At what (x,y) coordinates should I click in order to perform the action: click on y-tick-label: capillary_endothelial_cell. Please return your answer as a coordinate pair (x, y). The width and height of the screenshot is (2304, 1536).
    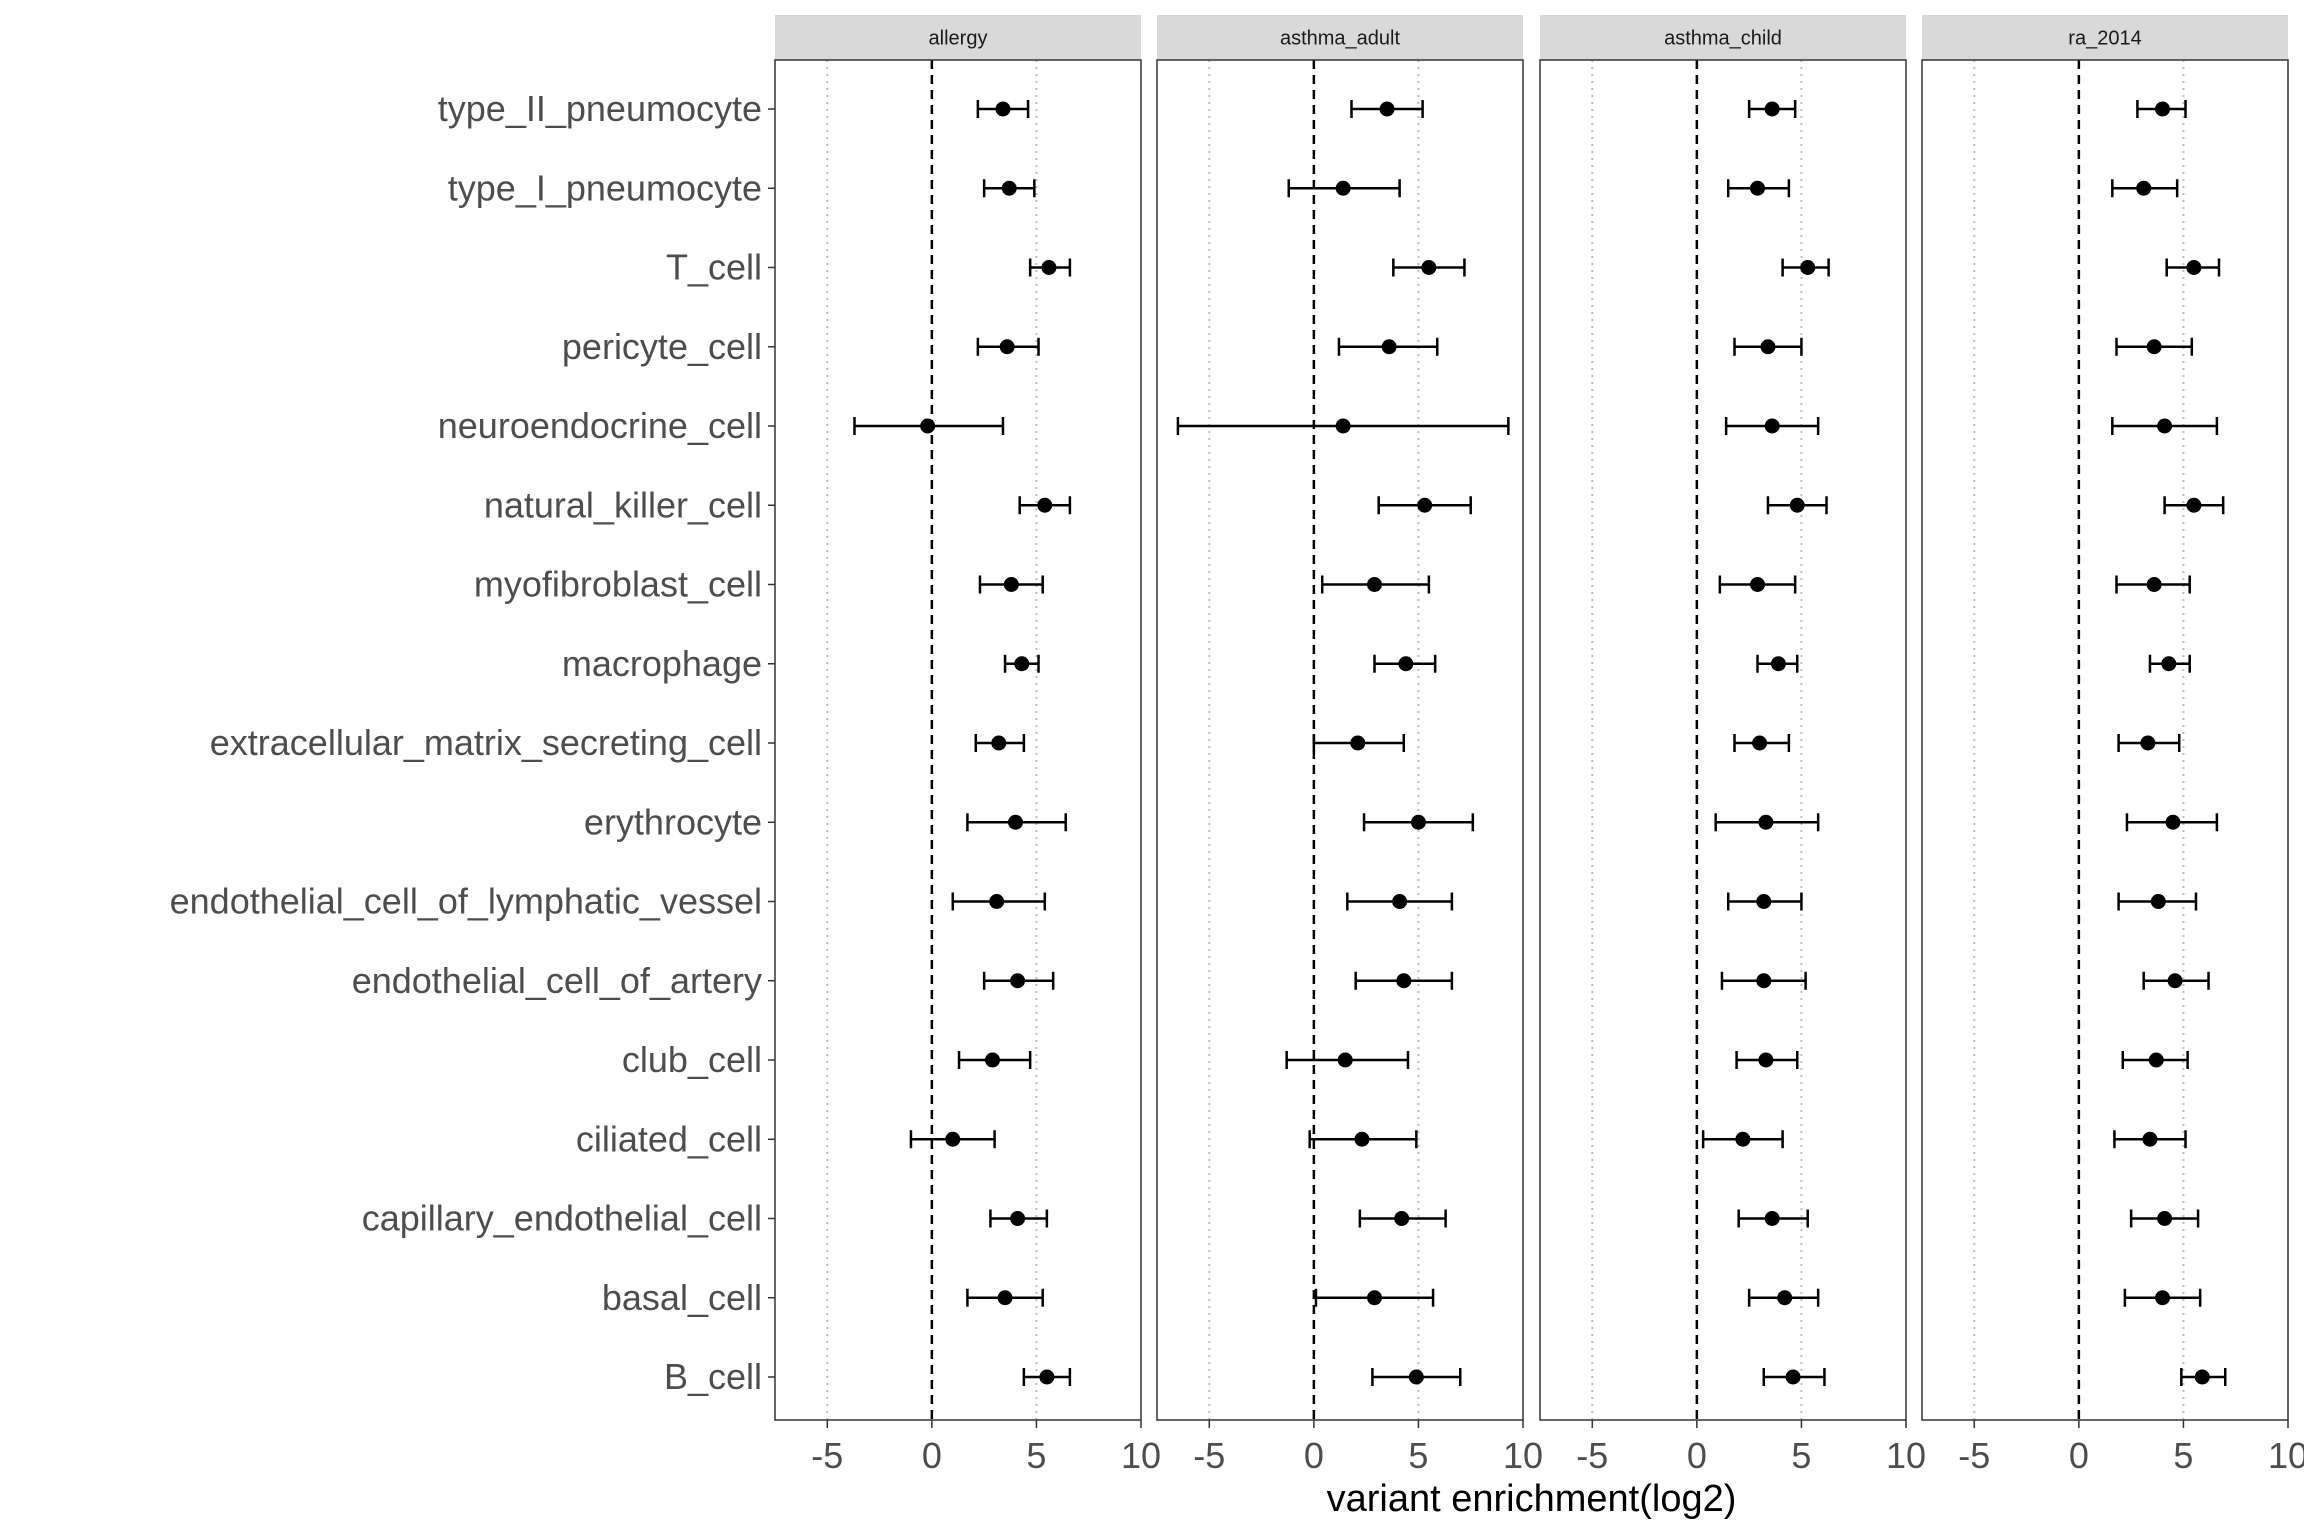
    Looking at the image, I should click on (562, 1218).